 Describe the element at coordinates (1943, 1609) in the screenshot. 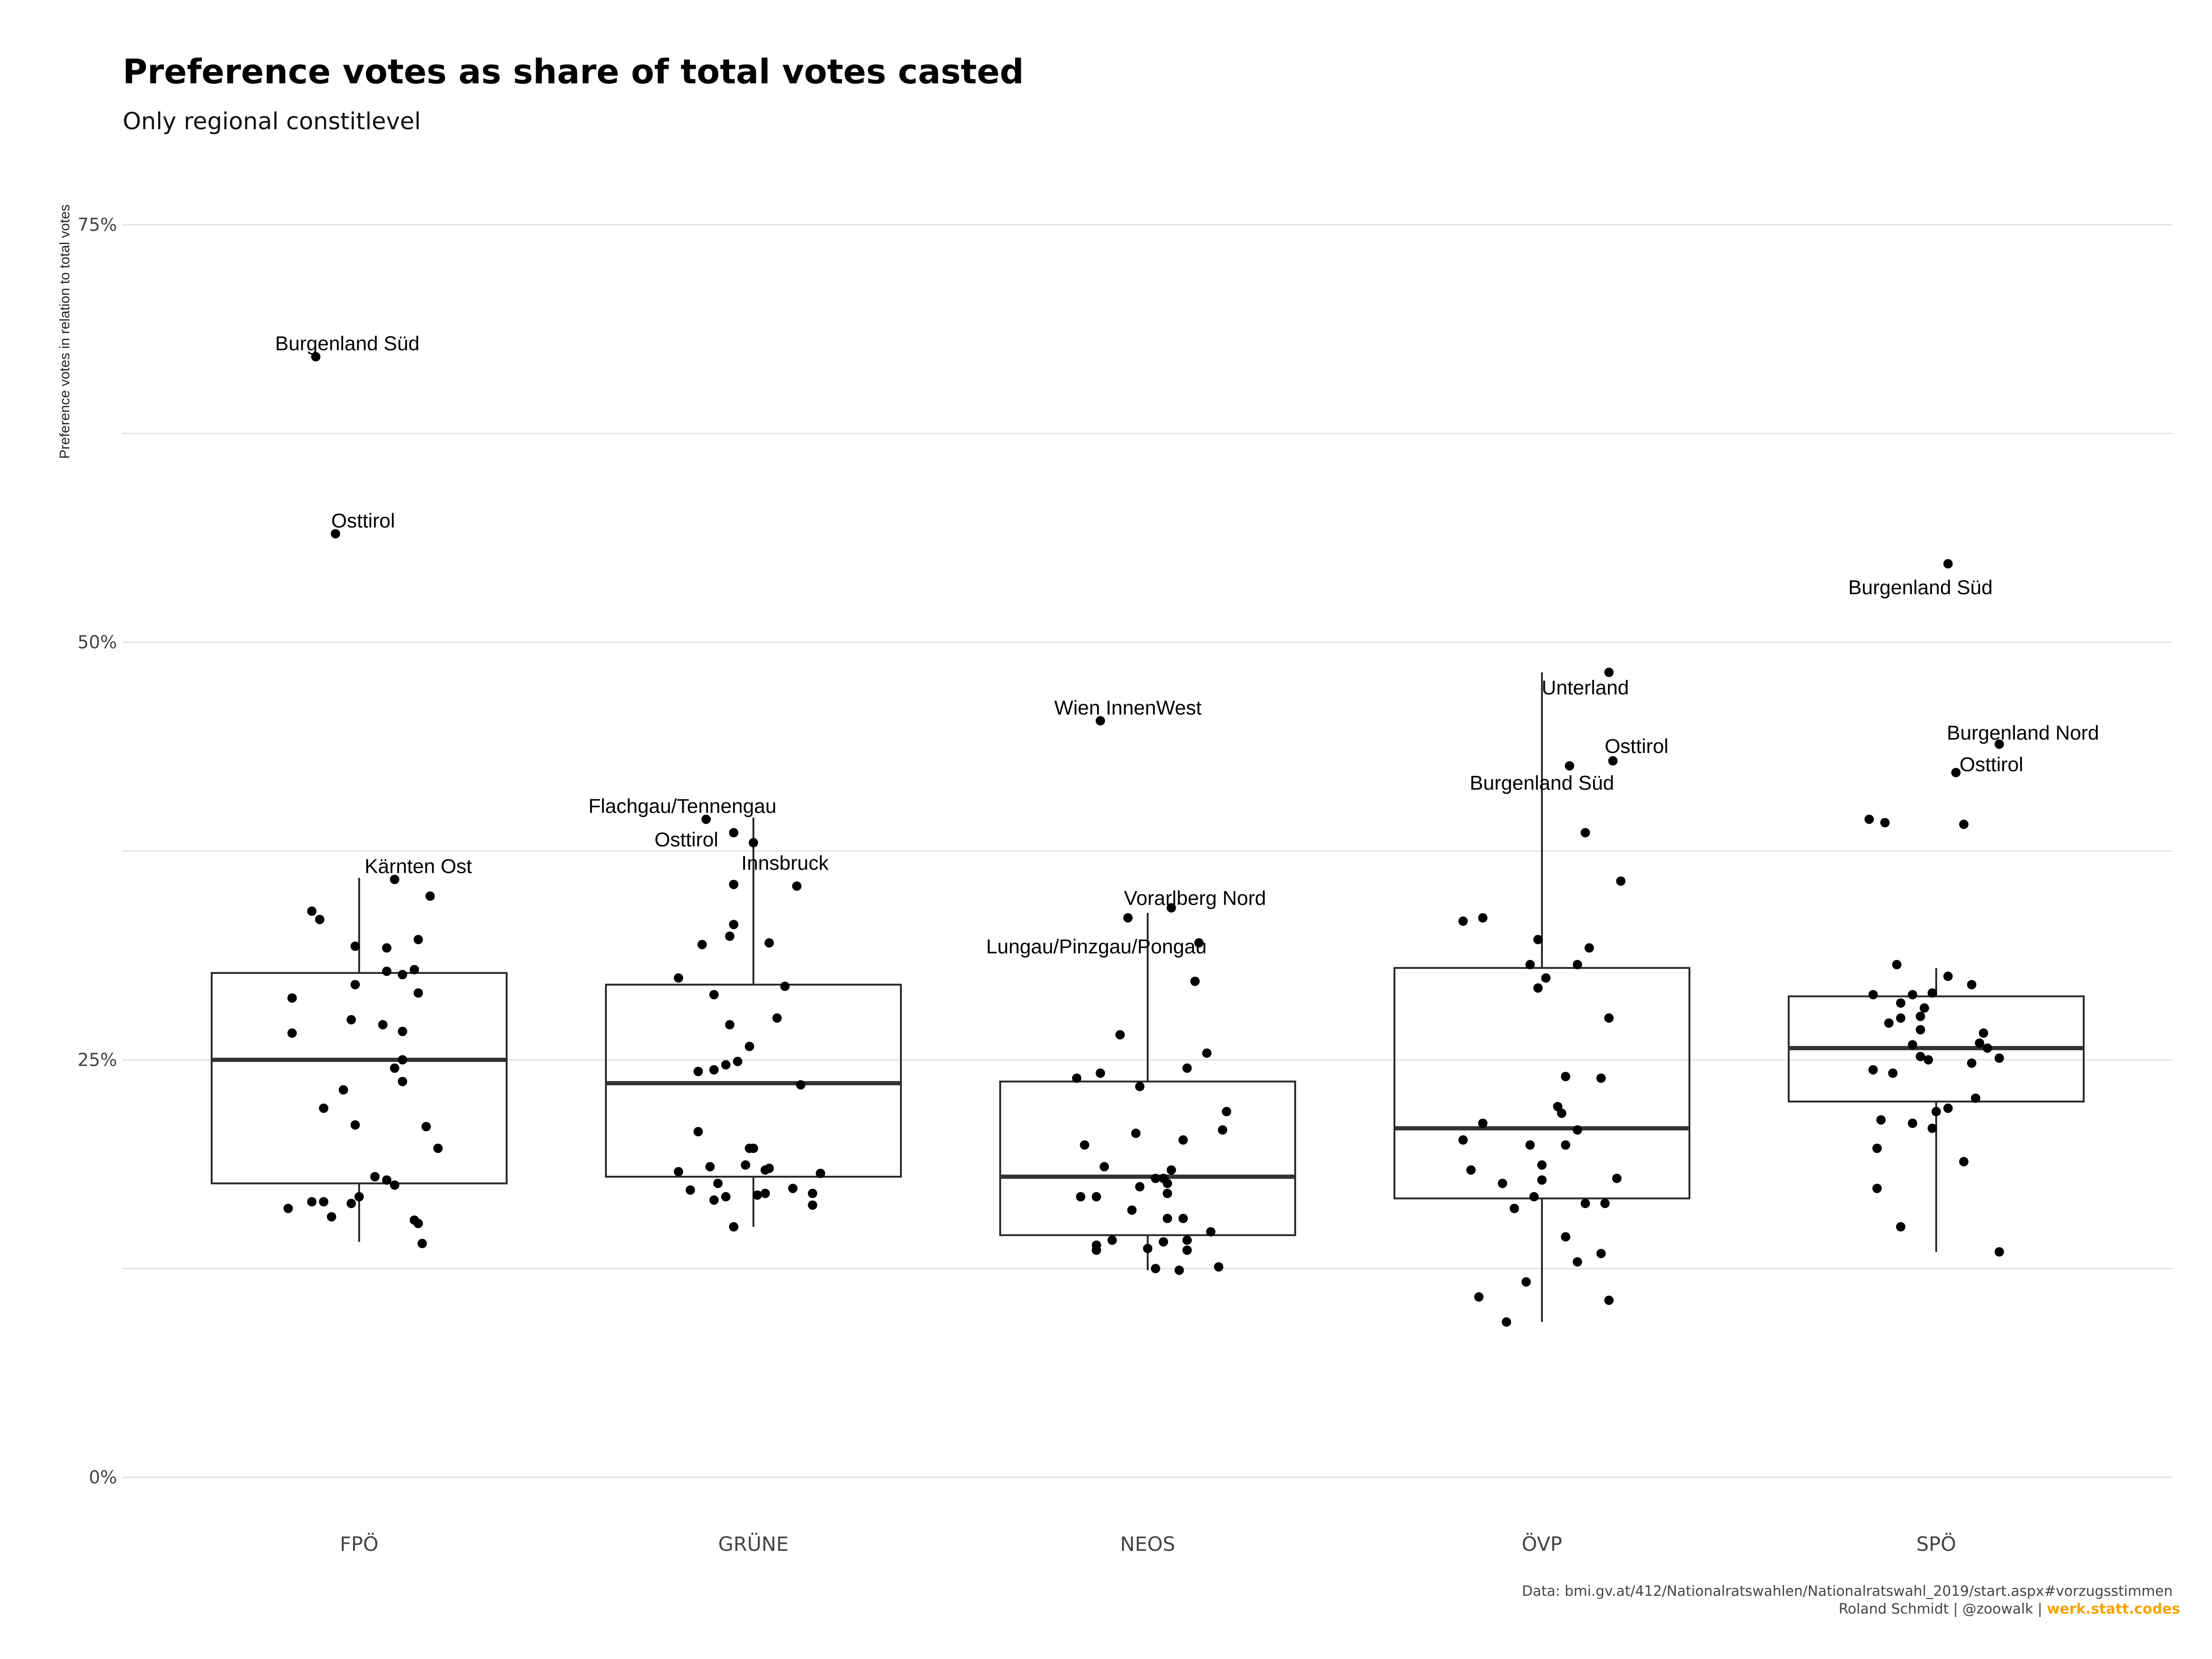

I see `caption-author: Roland Schmidt | @zoowalk |` at that location.